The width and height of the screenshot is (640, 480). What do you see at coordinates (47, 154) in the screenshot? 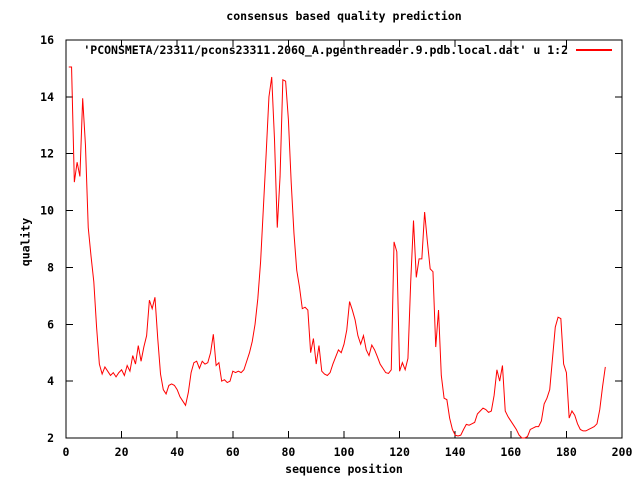
I see `y-tick-label: 12` at bounding box center [47, 154].